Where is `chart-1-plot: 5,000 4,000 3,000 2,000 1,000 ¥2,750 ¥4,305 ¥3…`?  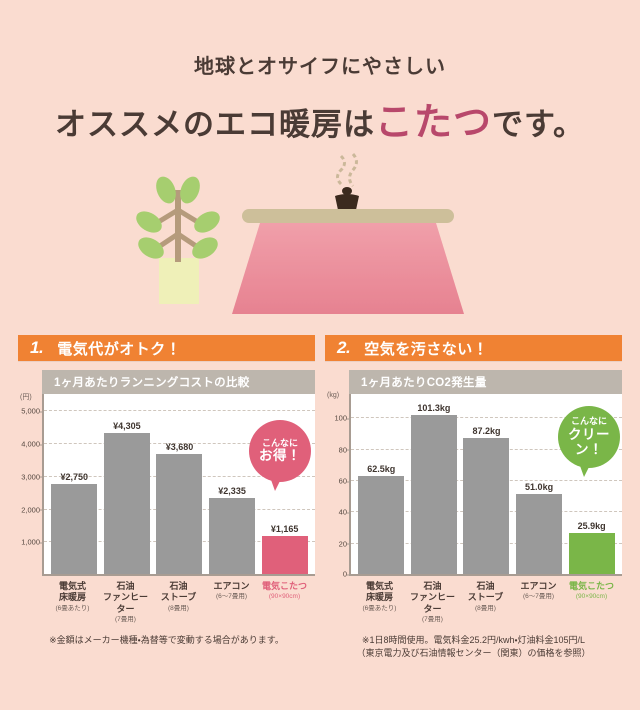
chart-1-plot: 5,000 4,000 3,000 2,000 1,000 ¥2,750 ¥4,305 ¥3… is located at coordinates (168, 485).